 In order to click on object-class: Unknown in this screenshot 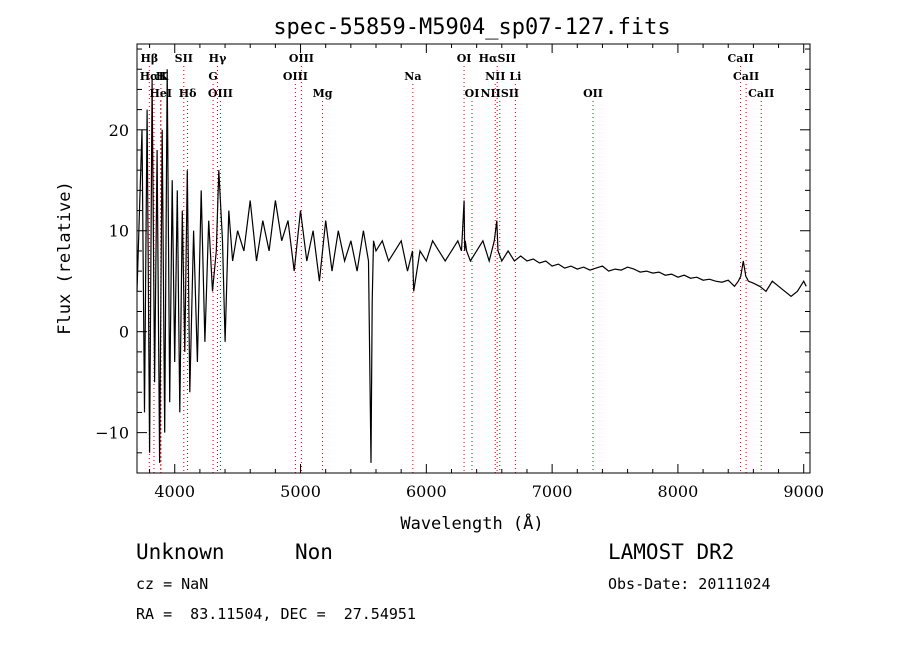, I will do `click(180, 552)`.